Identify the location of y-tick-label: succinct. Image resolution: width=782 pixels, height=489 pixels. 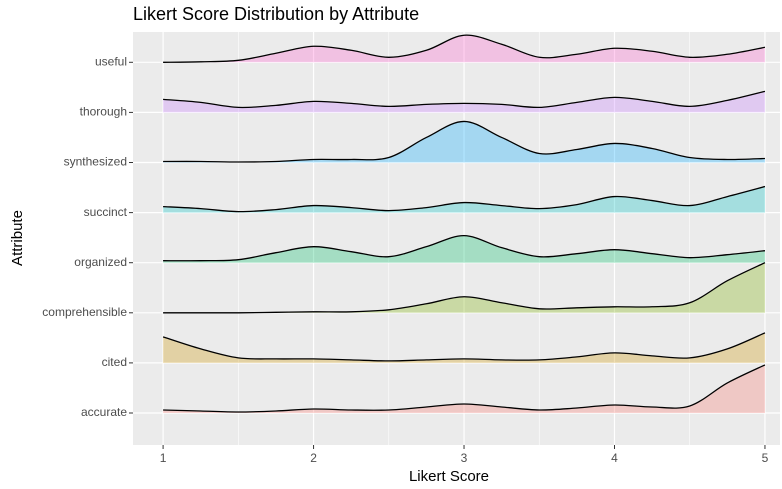
(106, 212).